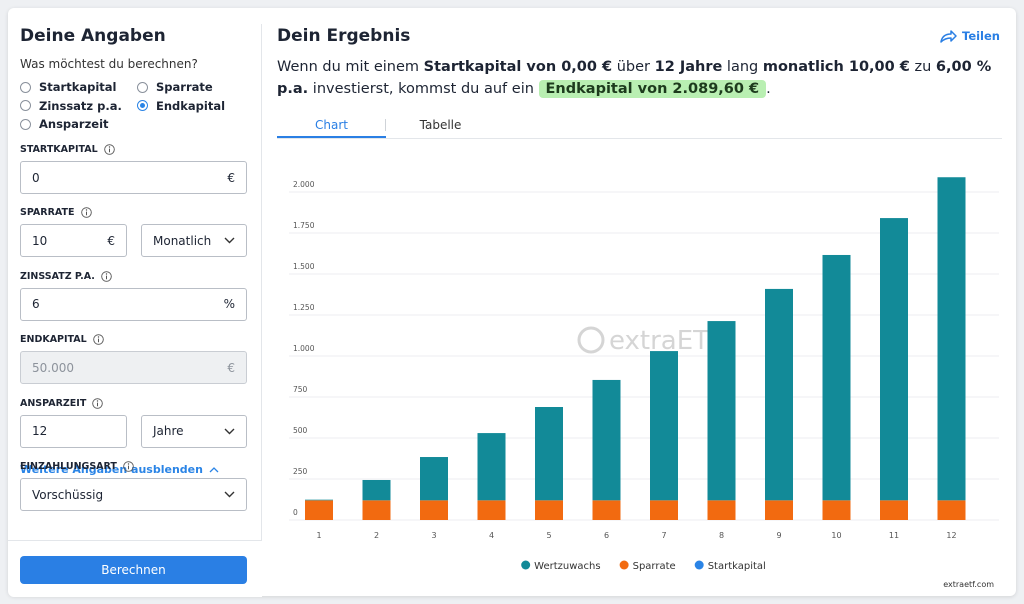 This screenshot has width=1024, height=604. Describe the element at coordinates (133, 494) in the screenshot. I see `select: Vorschüssig` at that location.